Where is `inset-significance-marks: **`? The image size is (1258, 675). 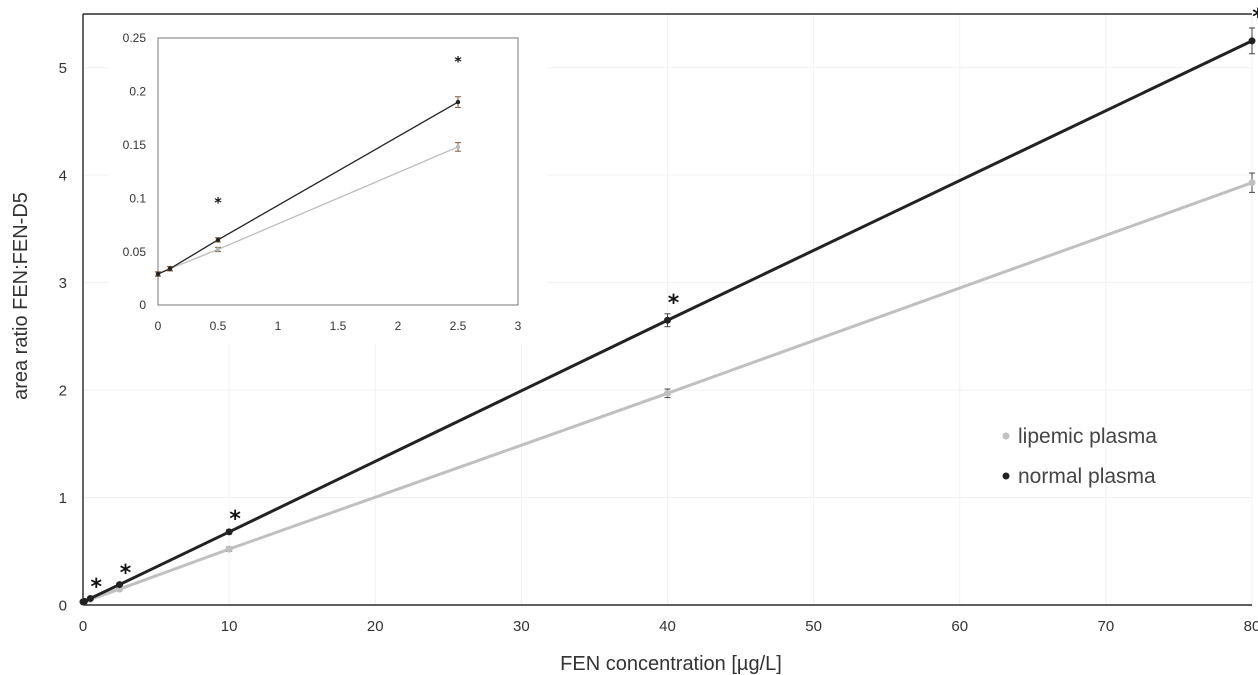
inset-significance-marks: ** is located at coordinates (338, 133).